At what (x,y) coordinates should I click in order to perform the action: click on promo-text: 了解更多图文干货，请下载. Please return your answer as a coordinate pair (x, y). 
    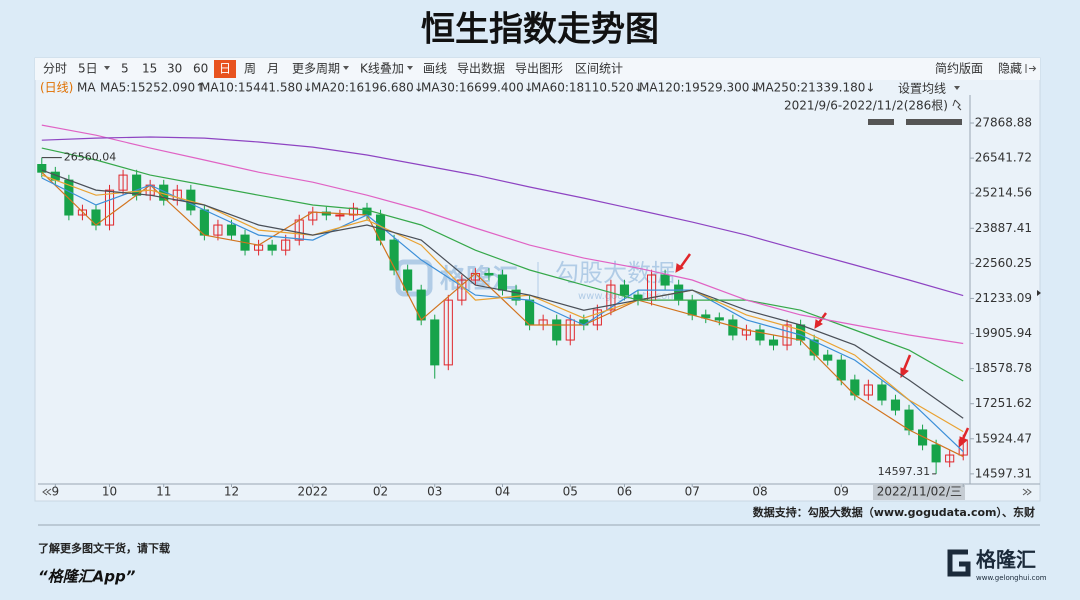
    Looking at the image, I should click on (104, 548).